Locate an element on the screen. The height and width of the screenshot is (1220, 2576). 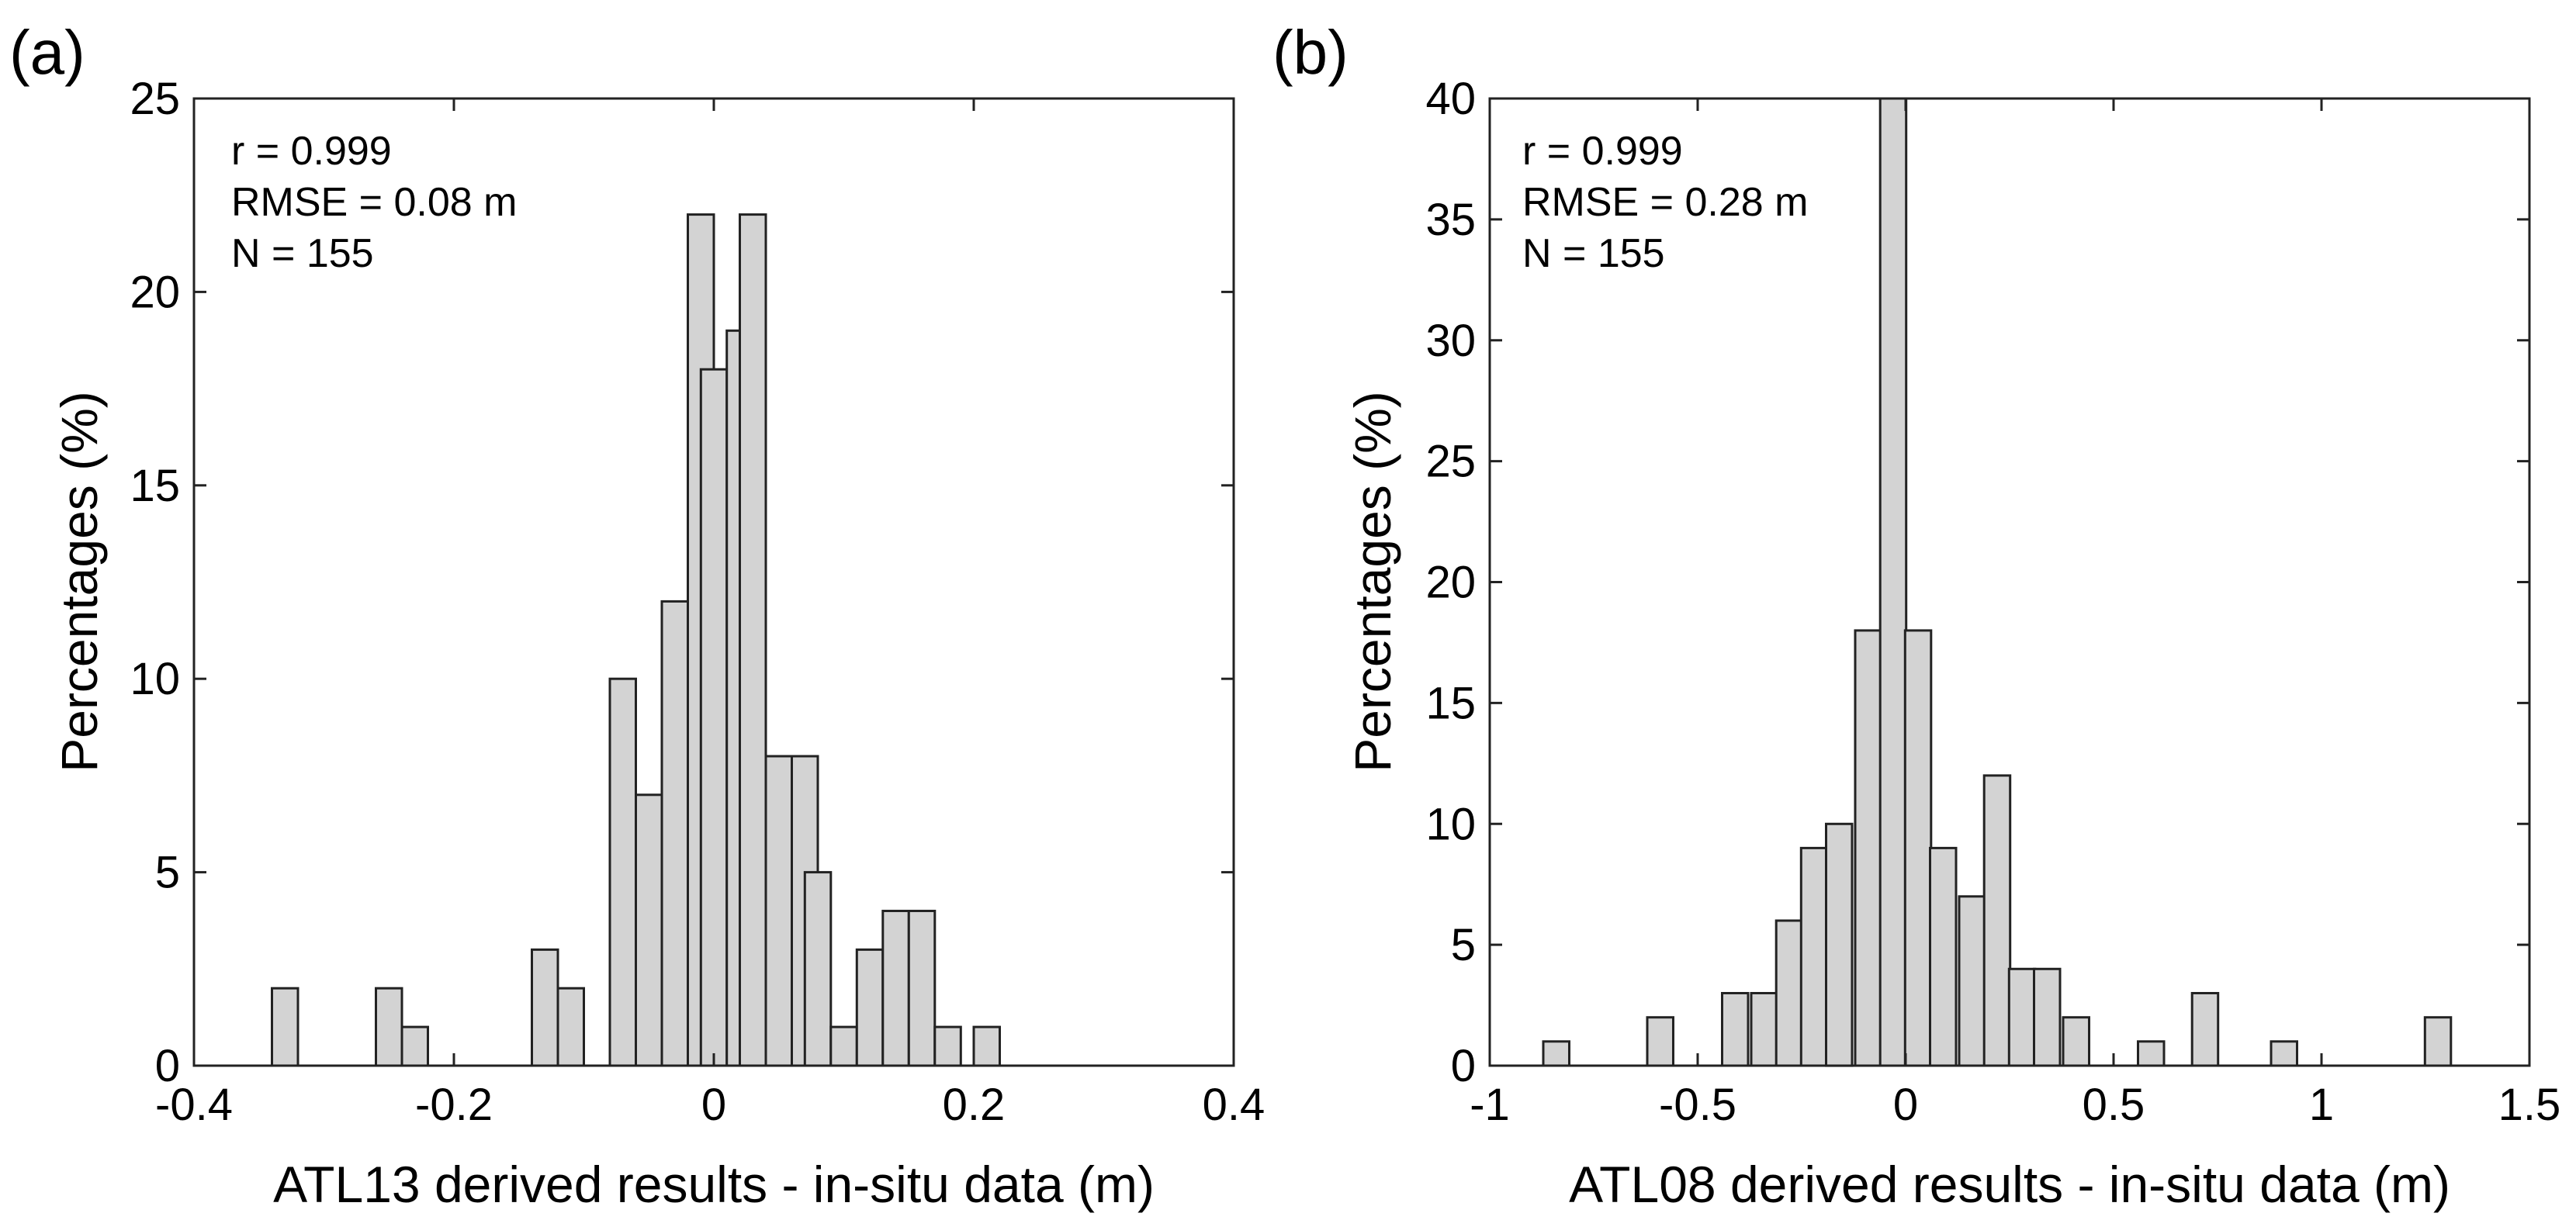
panel-a-x-tick-label: -0.2 is located at coordinates (454, 1105).